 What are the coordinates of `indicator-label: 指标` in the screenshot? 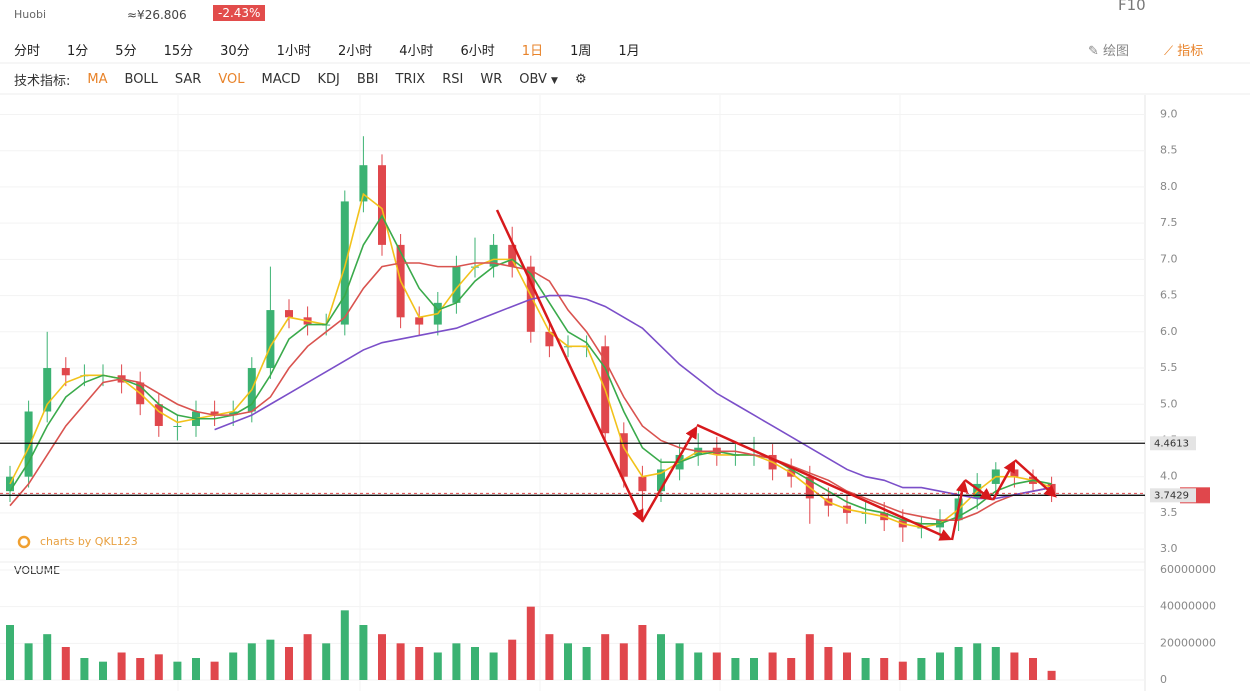 It's located at (1190, 51).